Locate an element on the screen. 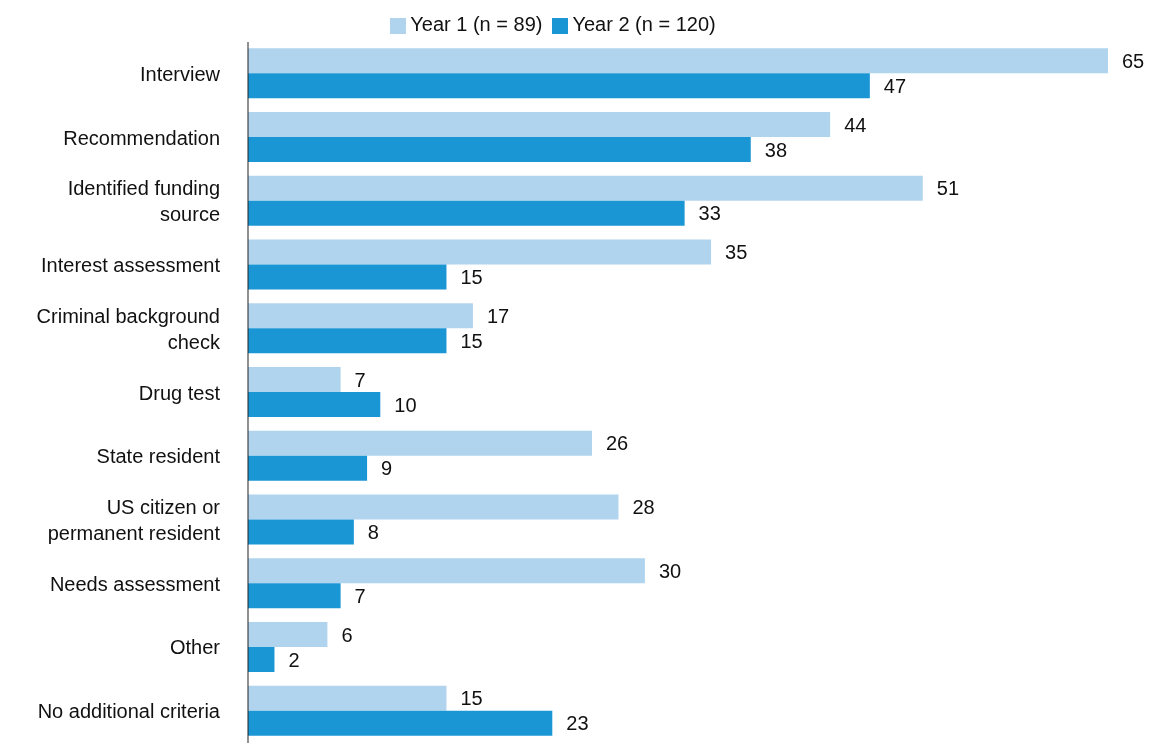 The image size is (1166, 746). y-tick-label: Needs assessment is located at coordinates (135, 583).